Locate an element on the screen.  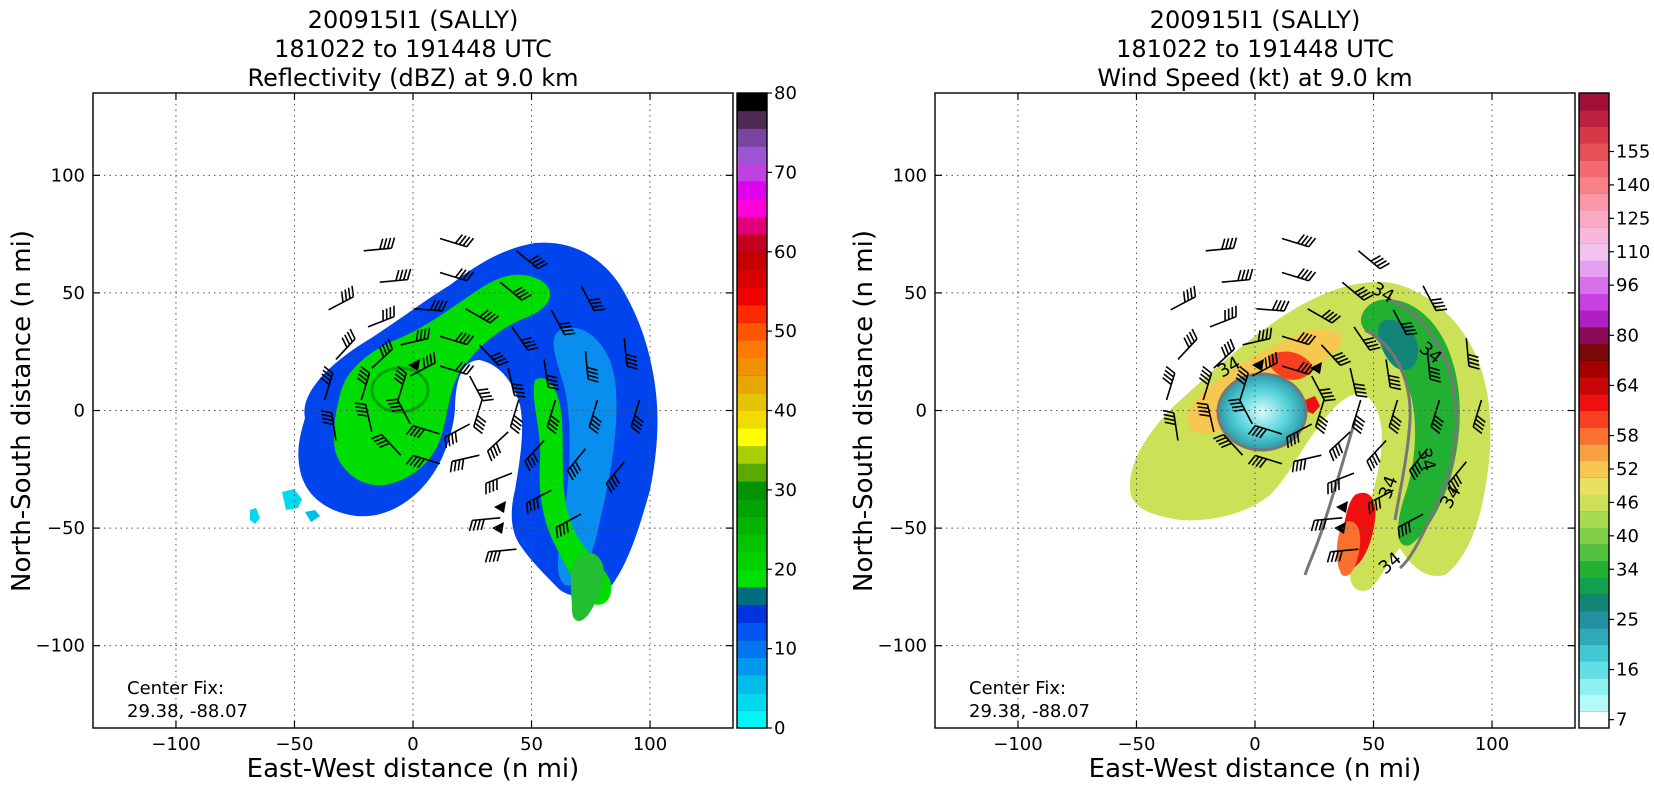
colorbar-tick-label: 50 is located at coordinates (785, 331).